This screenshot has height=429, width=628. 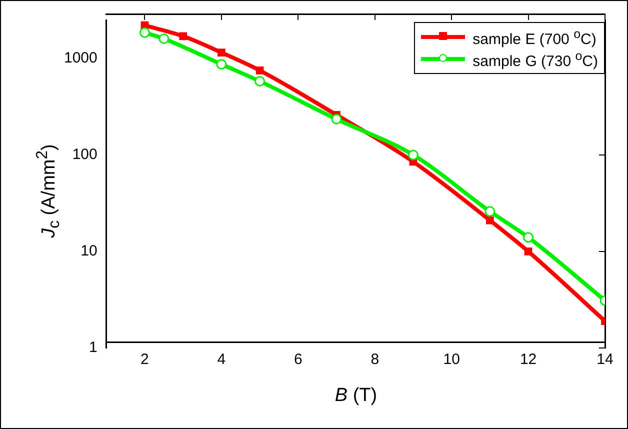 What do you see at coordinates (81, 58) in the screenshot?
I see `y-tick-label: 1000` at bounding box center [81, 58].